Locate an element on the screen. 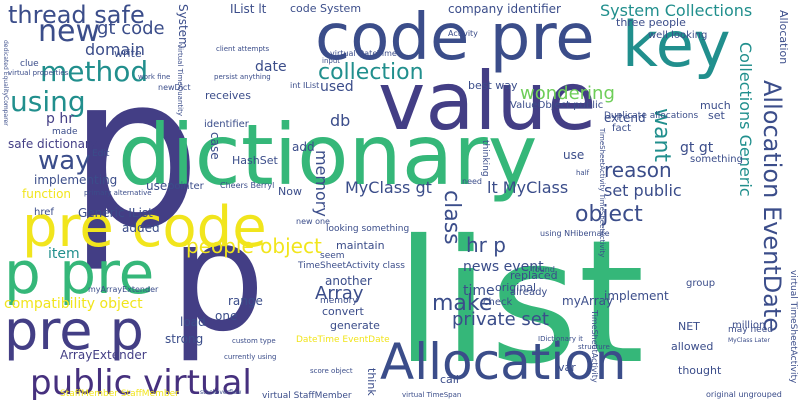 The height and width of the screenshot is (400, 800). cloud-word: people object is located at coordinates (254, 246).